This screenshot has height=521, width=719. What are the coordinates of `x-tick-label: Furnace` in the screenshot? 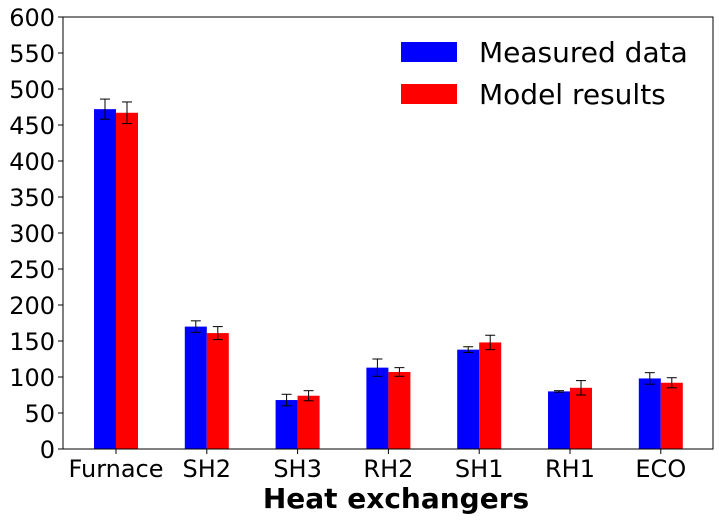 It's located at (115, 469).